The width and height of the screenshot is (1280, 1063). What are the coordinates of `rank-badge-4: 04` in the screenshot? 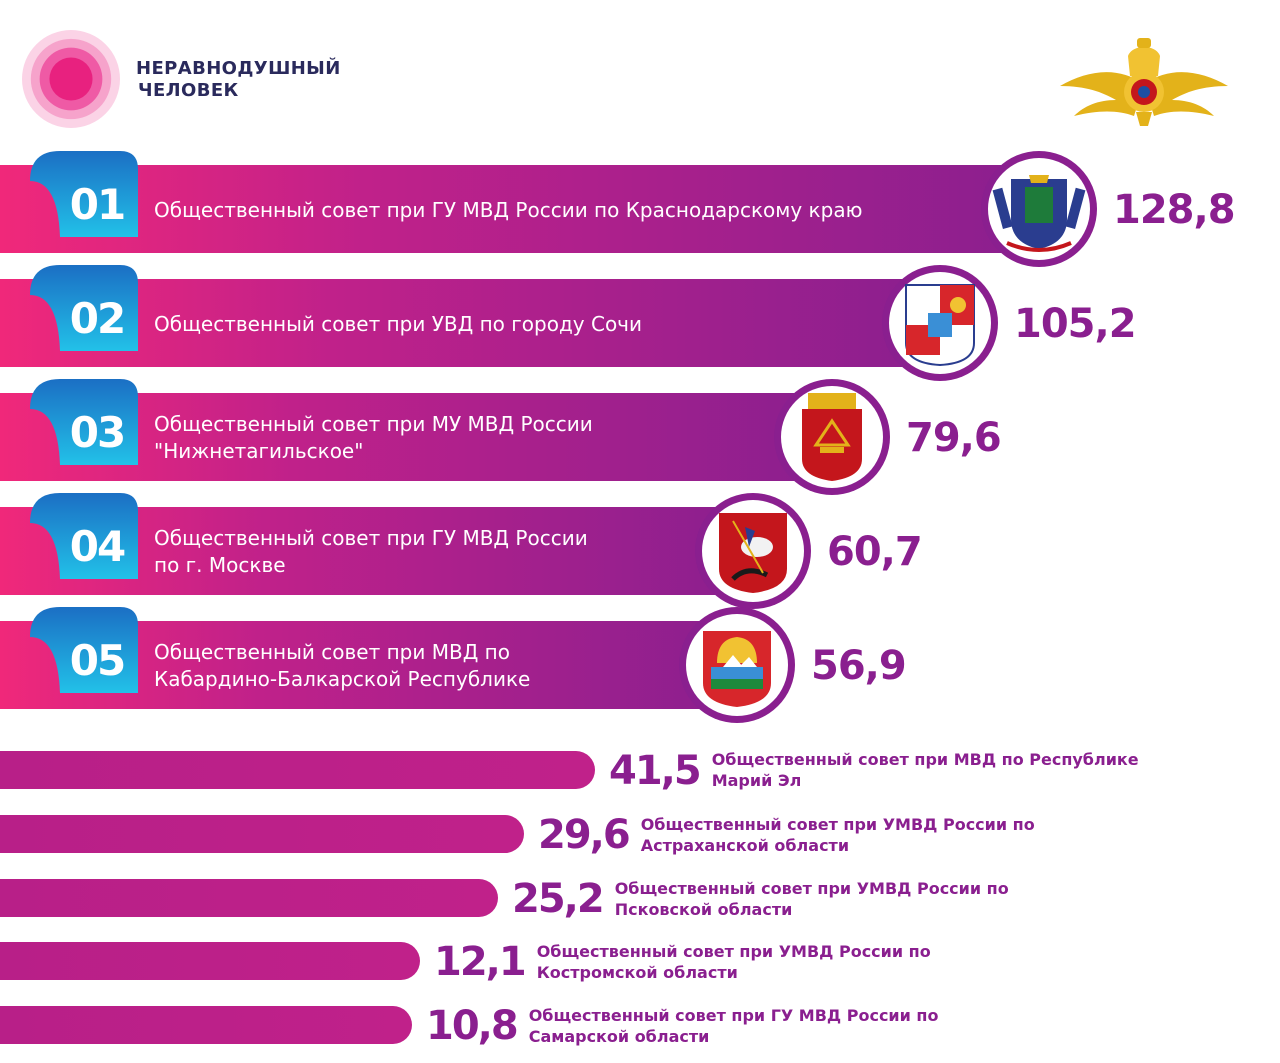 It's located at (97, 546).